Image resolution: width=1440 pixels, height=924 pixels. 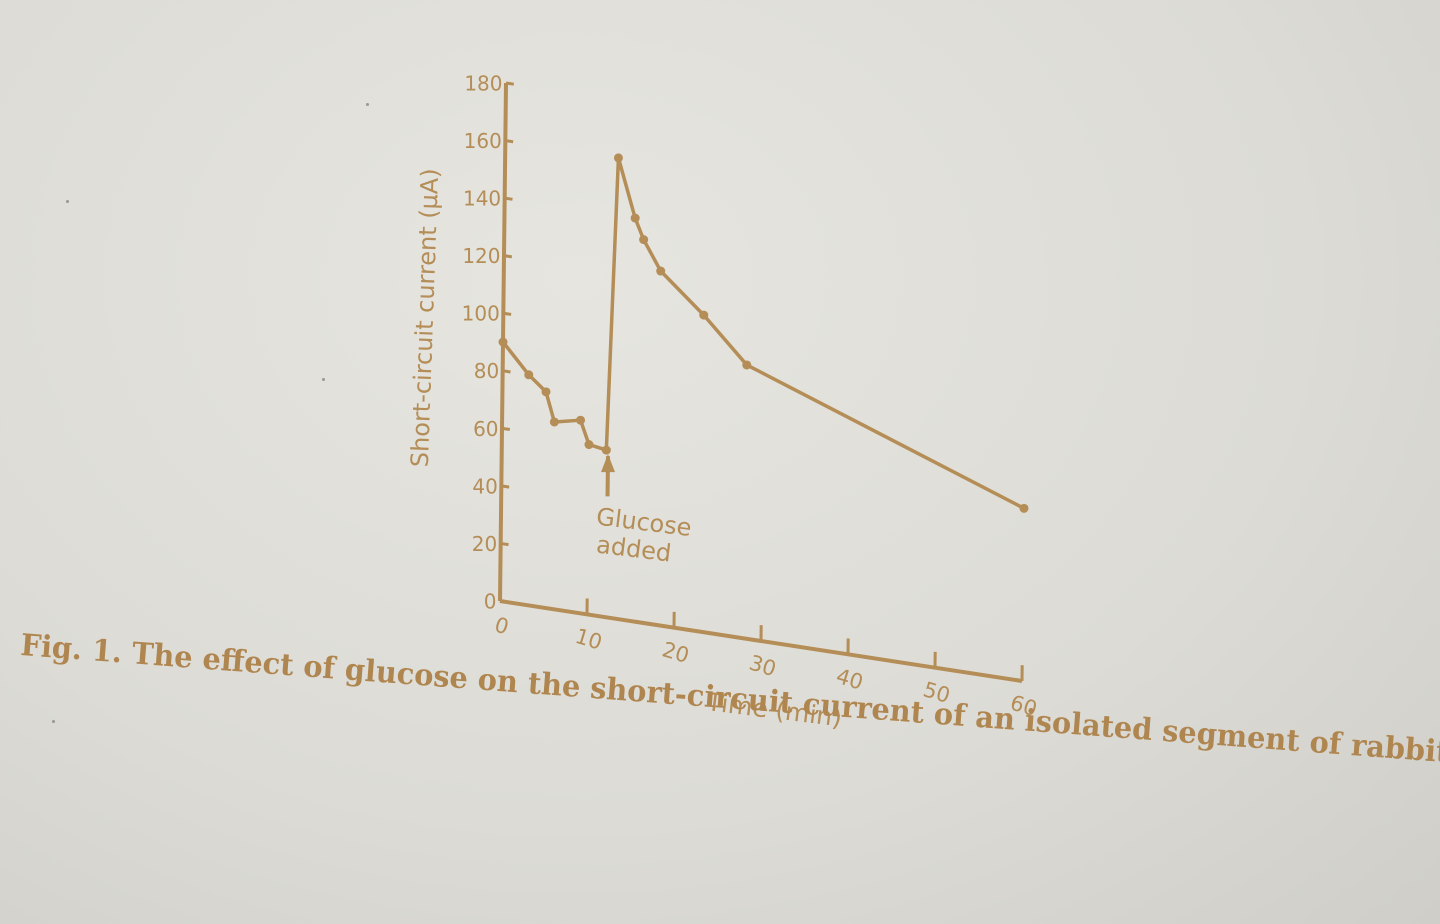 I want to click on y-tick-label: 0, so click(x=490, y=601).